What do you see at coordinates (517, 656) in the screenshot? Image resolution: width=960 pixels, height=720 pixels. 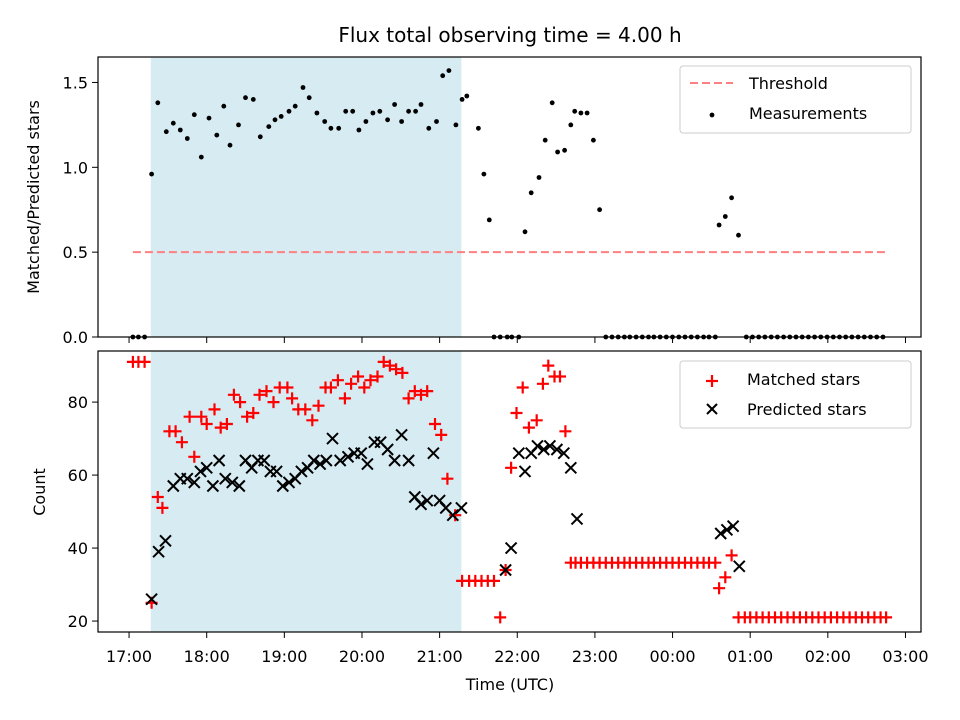 I see `x-tick-label: 22:00` at bounding box center [517, 656].